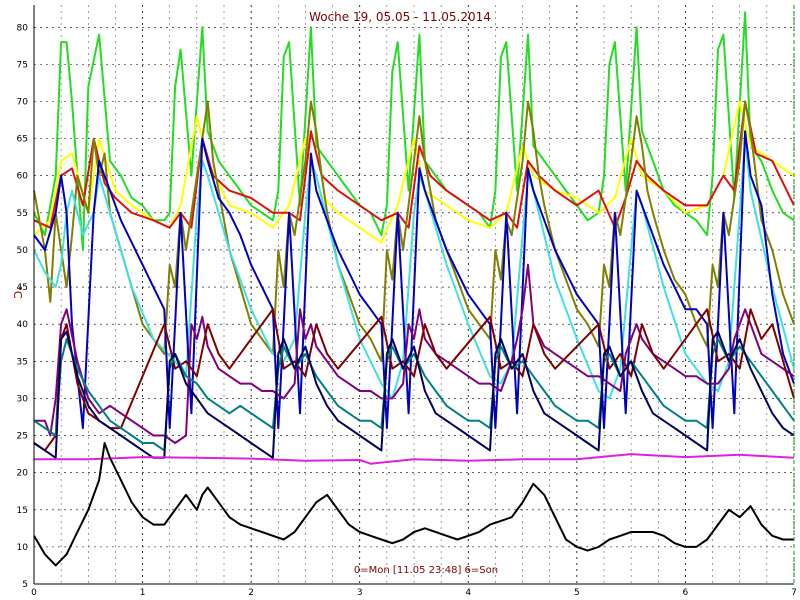 This screenshot has height=600, width=800. Describe the element at coordinates (468, 593) in the screenshot. I see `x-tick-label: 4` at that location.